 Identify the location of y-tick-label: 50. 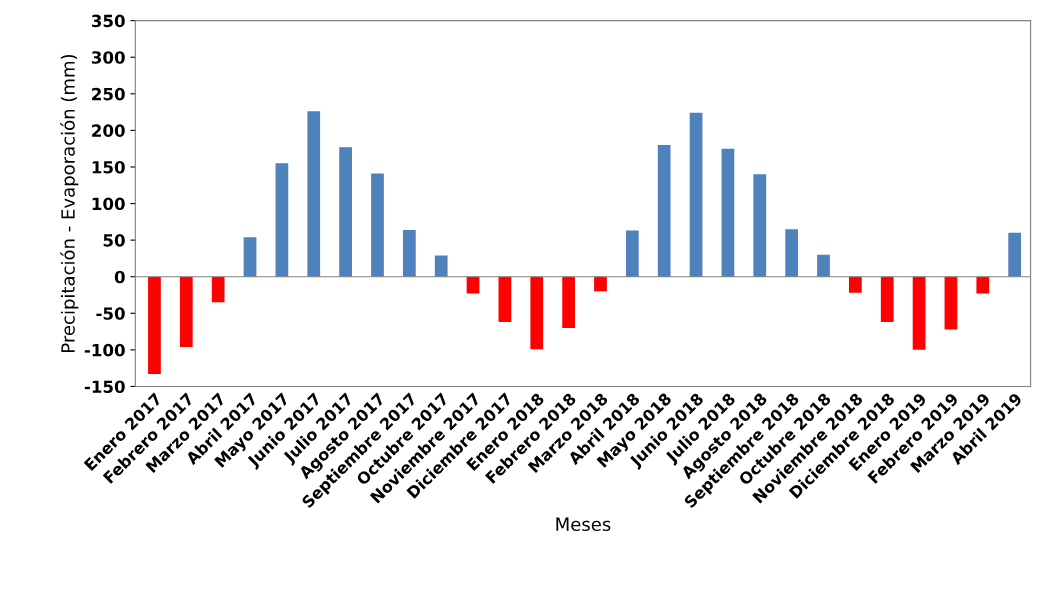
(114, 240).